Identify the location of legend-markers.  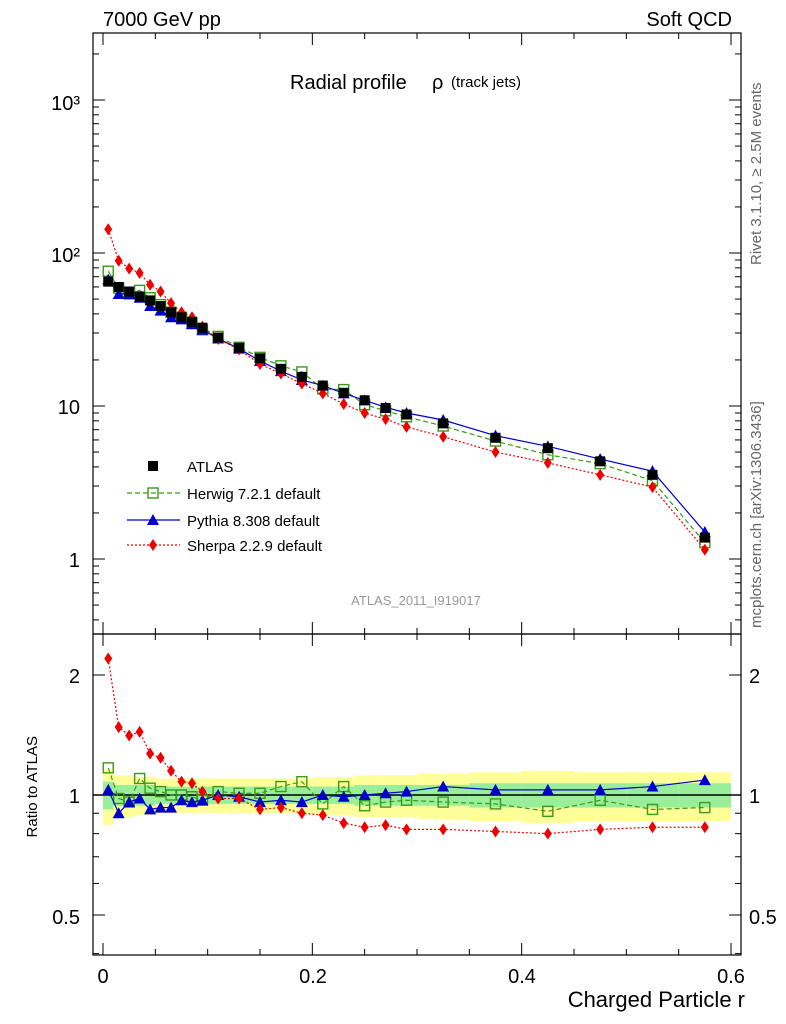
(153, 506).